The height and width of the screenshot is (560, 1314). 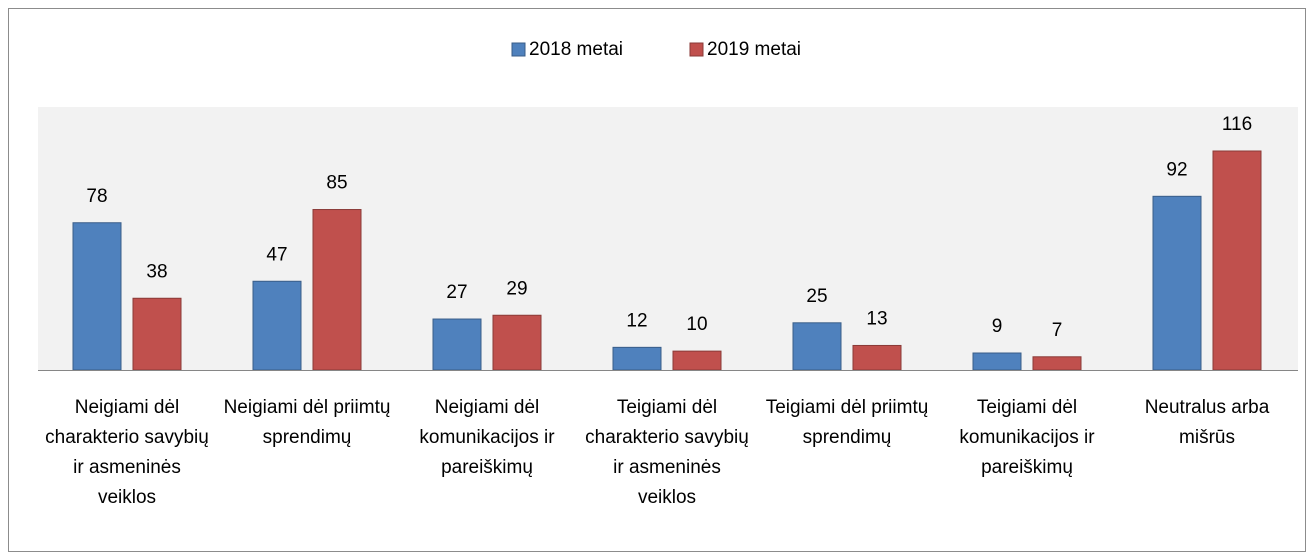 I want to click on data-label: 116, so click(x=1237, y=124).